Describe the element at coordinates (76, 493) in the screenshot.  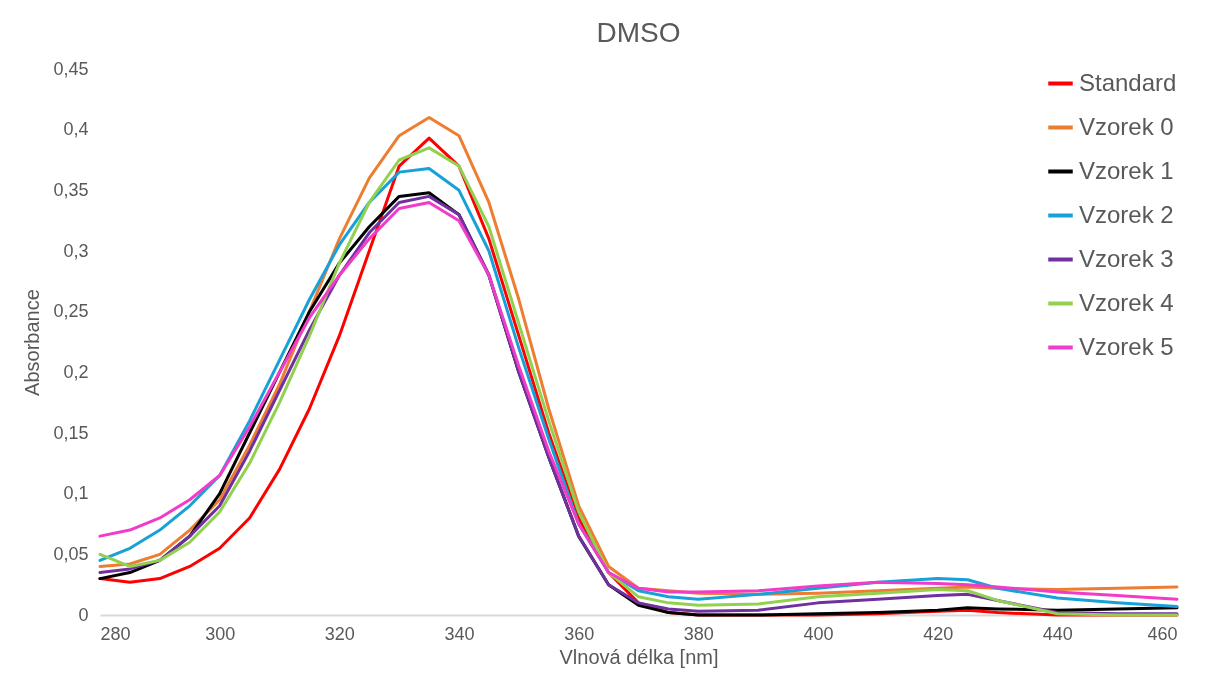
I see `y-tick-label: 0,1` at that location.